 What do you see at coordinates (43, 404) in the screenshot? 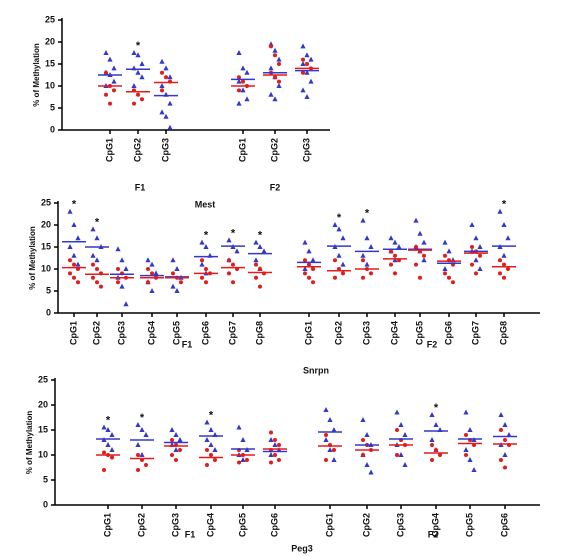
I see `y-tick-label: 20` at bounding box center [43, 404].